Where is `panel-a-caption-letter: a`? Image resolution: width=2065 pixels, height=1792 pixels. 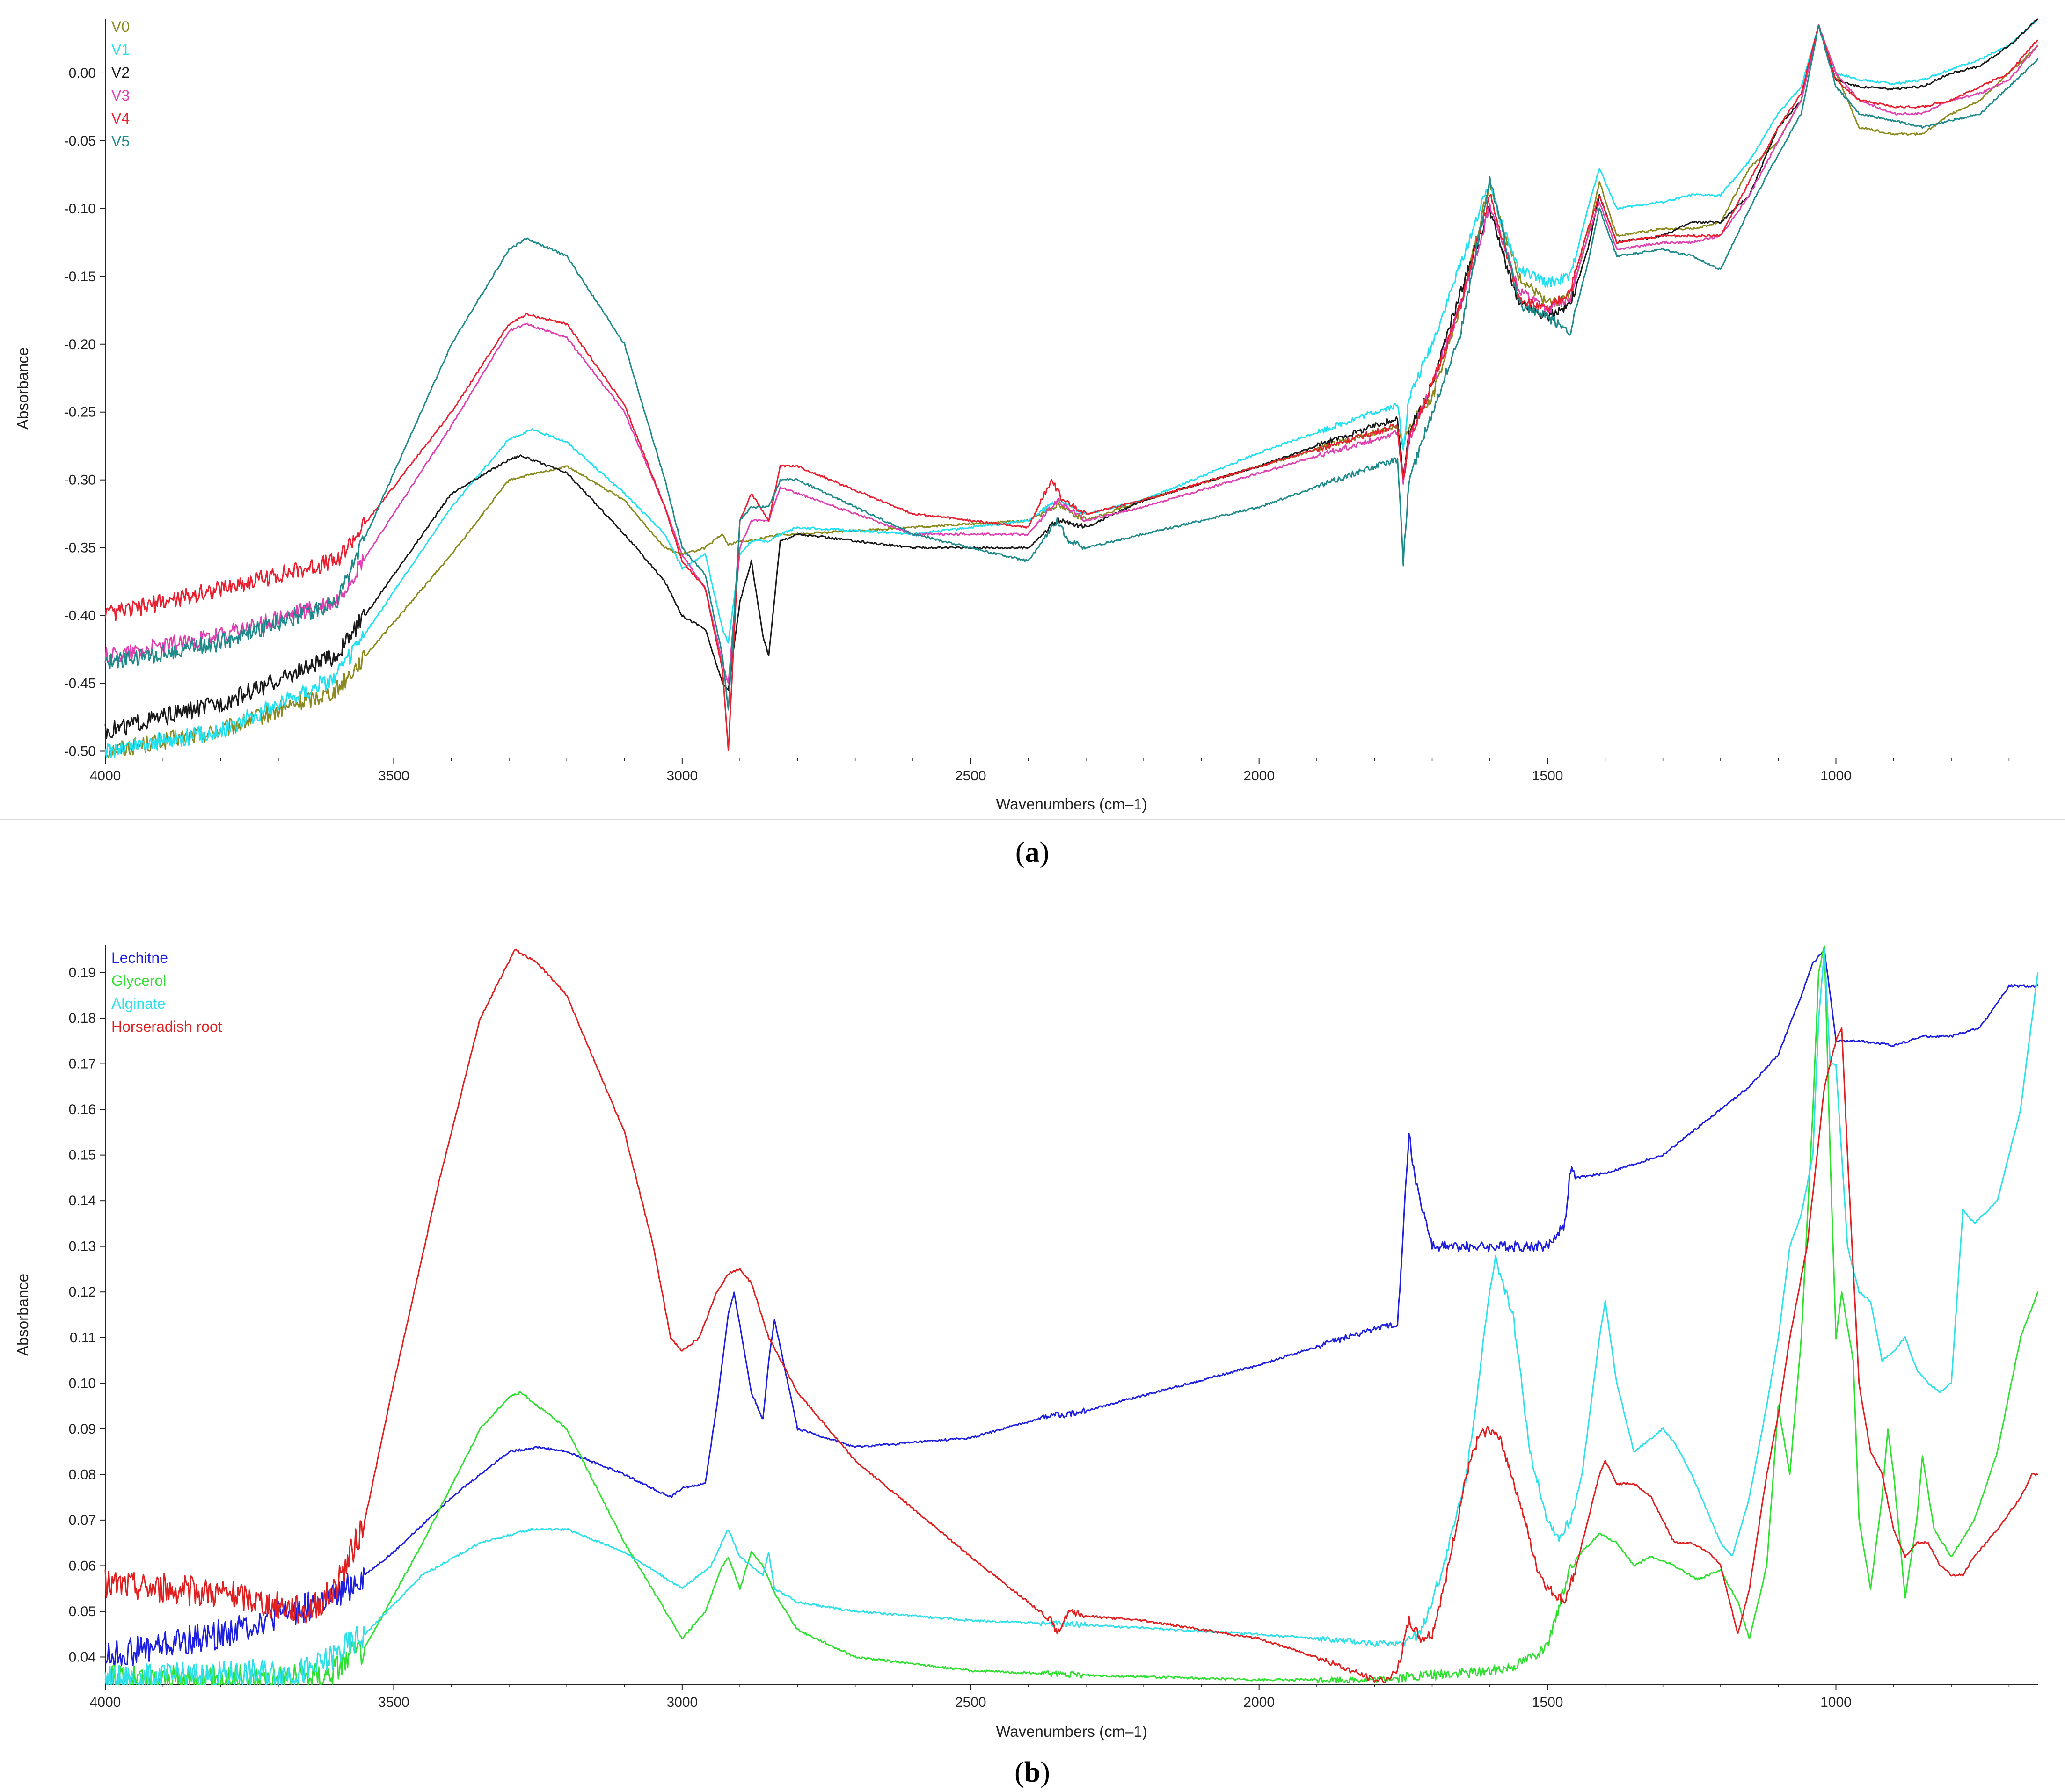 panel-a-caption-letter: a is located at coordinates (1032, 852).